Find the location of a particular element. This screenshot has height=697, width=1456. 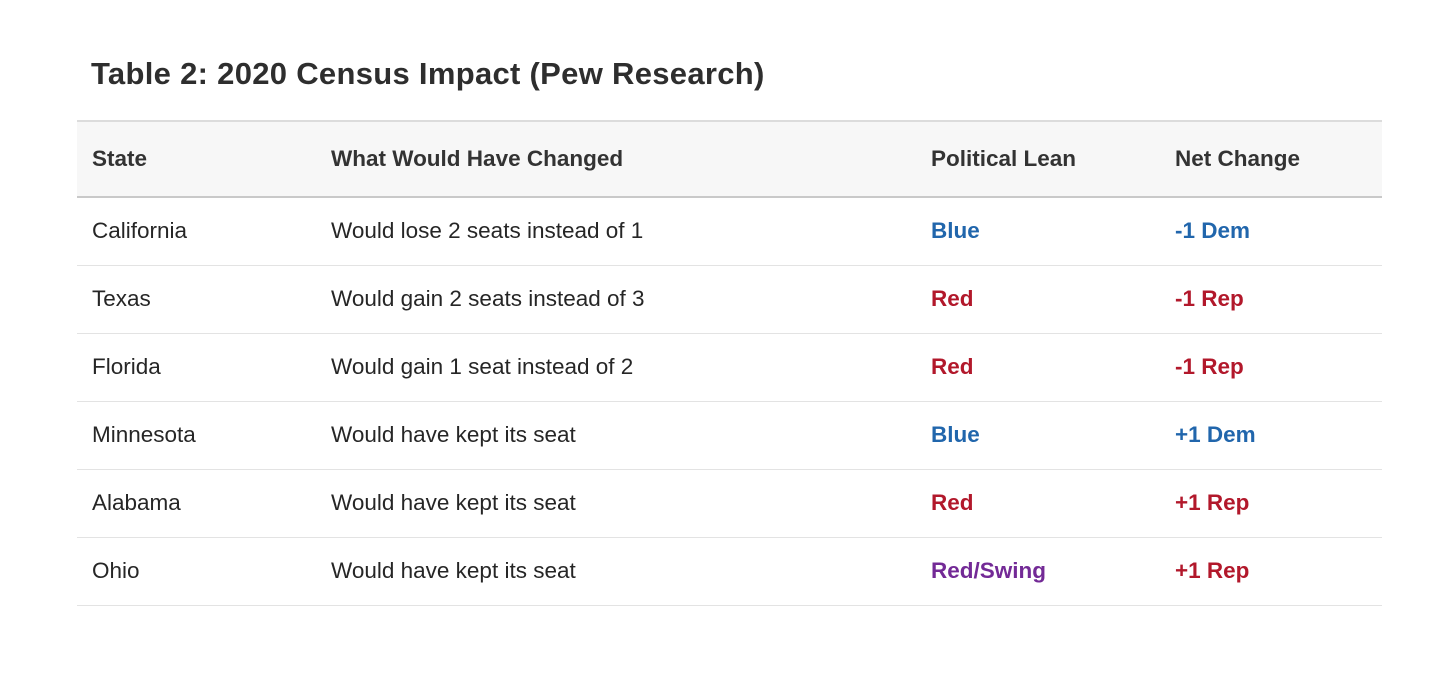

header-state: State is located at coordinates (196, 159).